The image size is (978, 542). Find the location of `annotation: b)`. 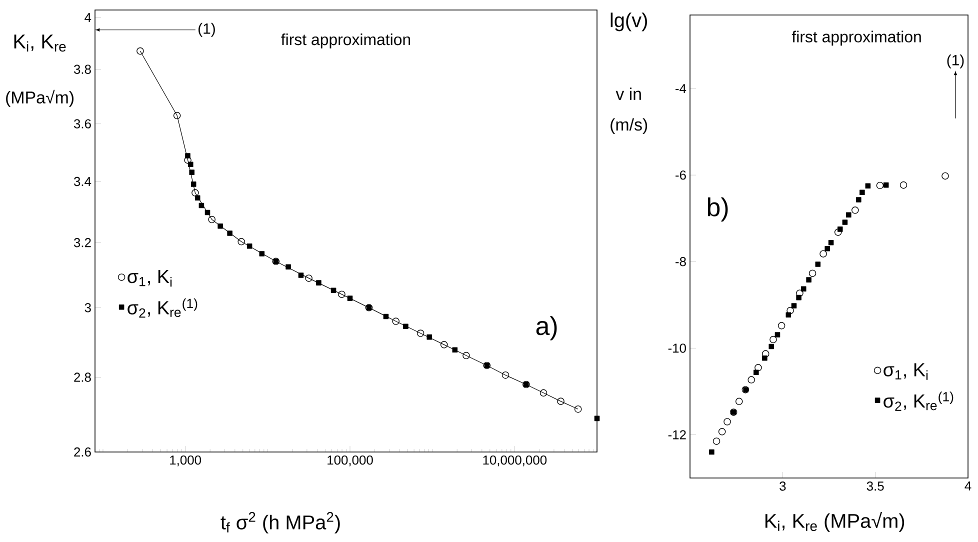

annotation: b) is located at coordinates (718, 209).